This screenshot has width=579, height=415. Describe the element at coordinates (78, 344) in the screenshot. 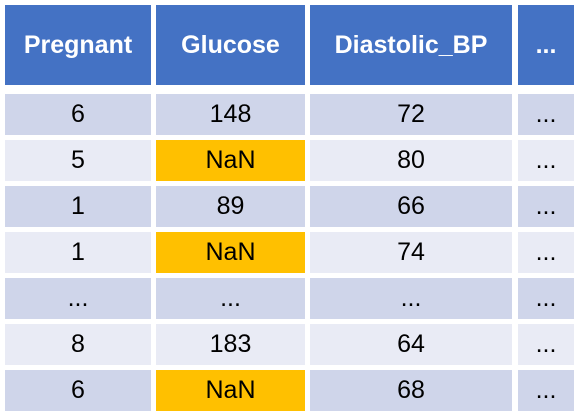

I see `cell-pregnant: 8` at that location.